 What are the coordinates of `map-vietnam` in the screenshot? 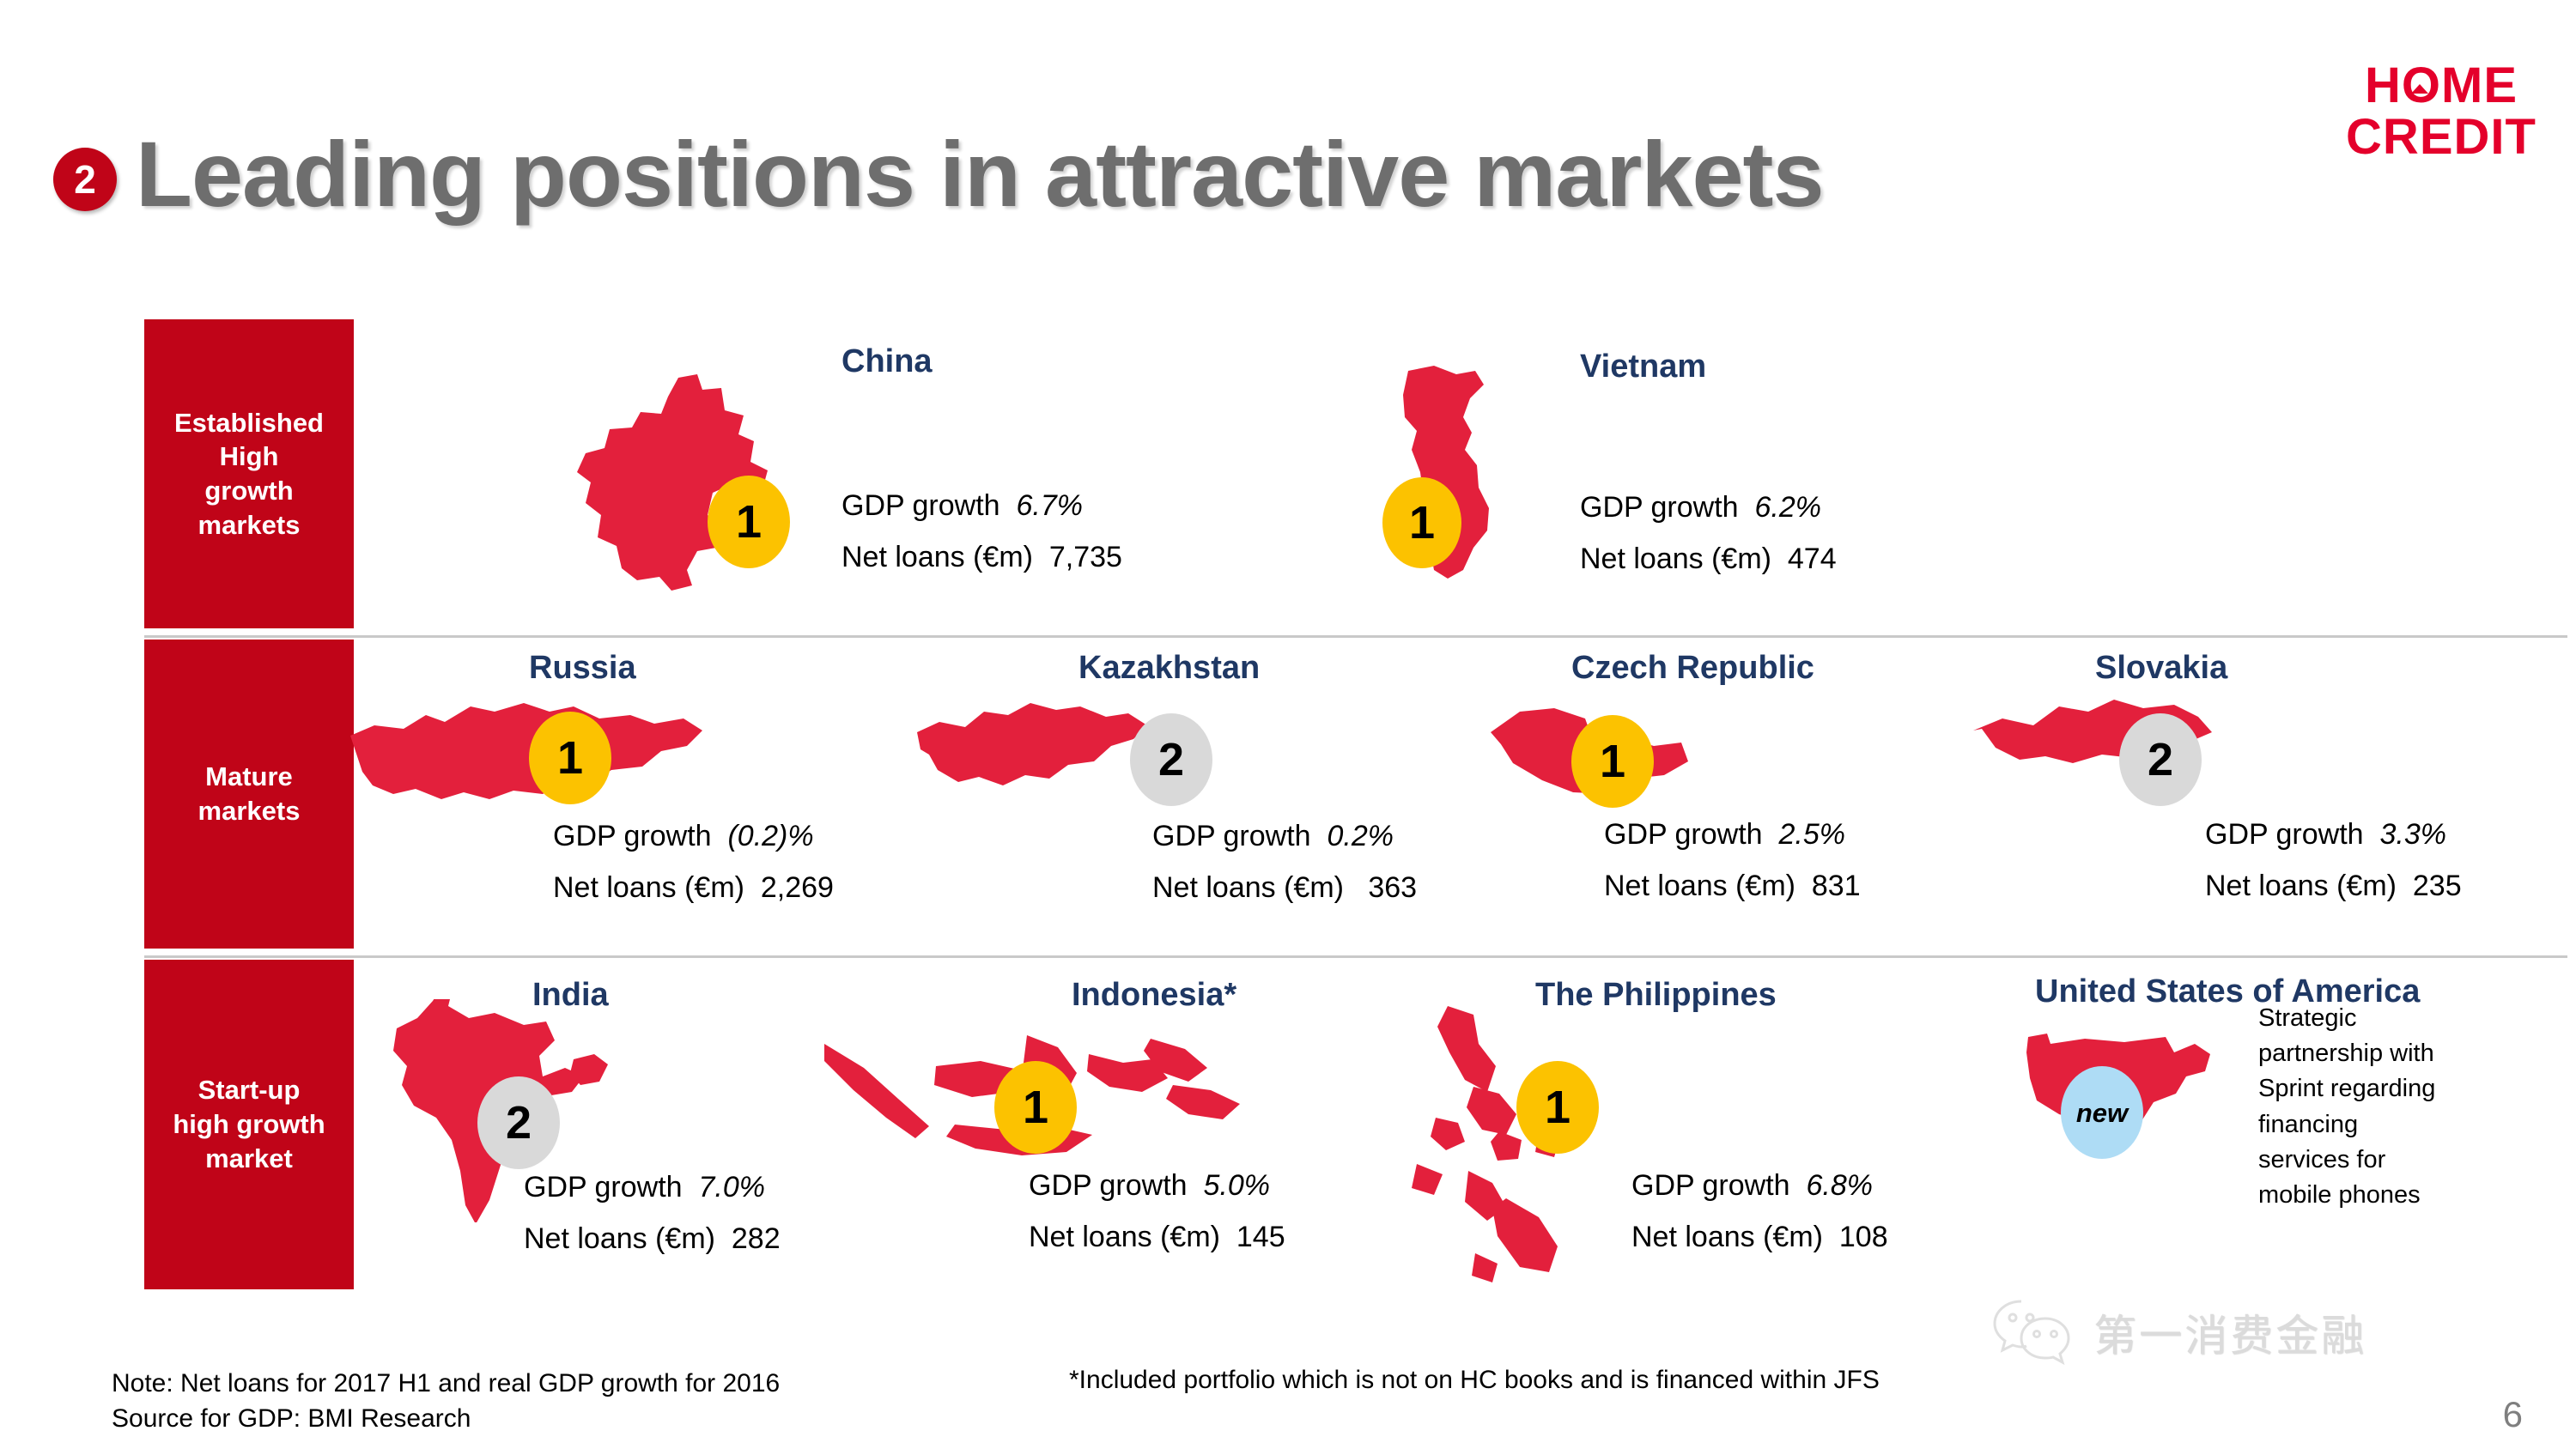 It's located at (1459, 472).